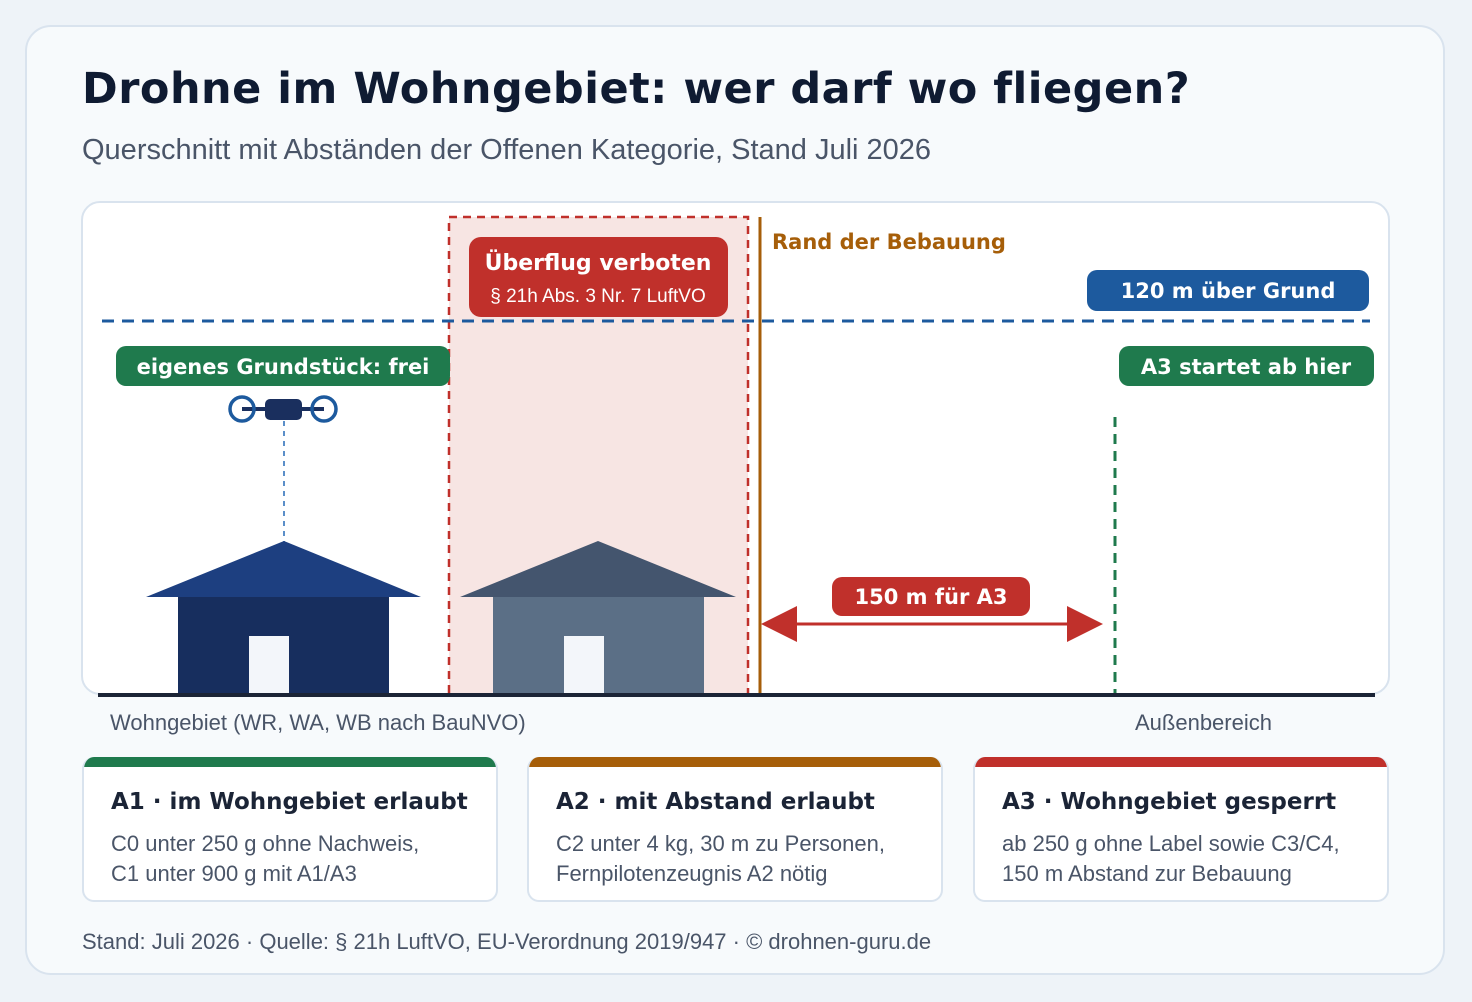 This screenshot has height=1002, width=1472. Describe the element at coordinates (1169, 802) in the screenshot. I see `info-card-a3-heading: A3 · Wohngebiet gesperrt` at that location.